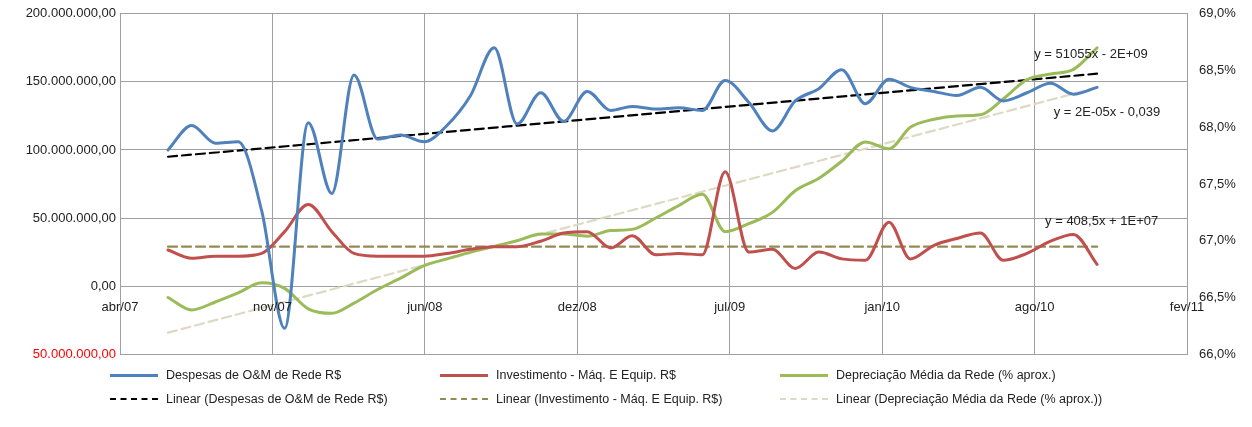 The height and width of the screenshot is (427, 1252). Describe the element at coordinates (1107, 112) in the screenshot. I see `annotation: y = 2E-05x - 0,039` at that location.